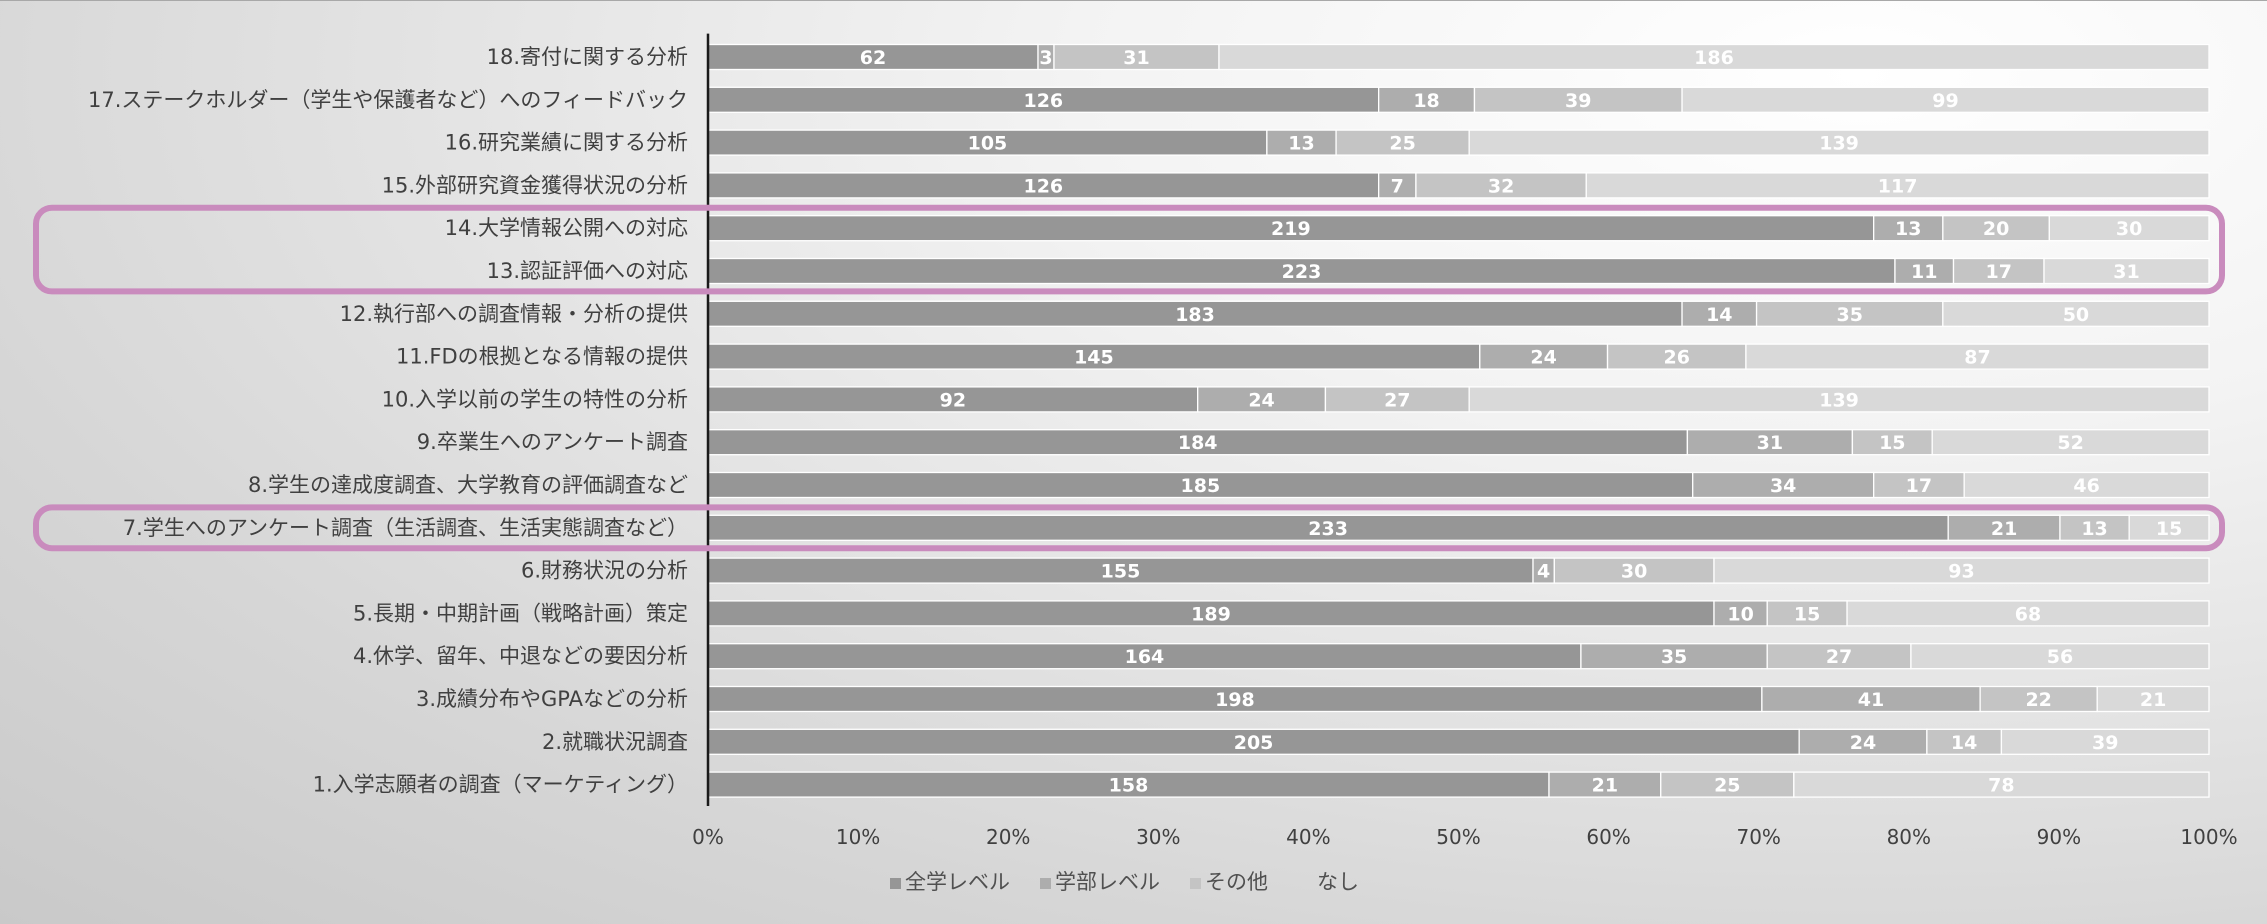 The height and width of the screenshot is (924, 2267). What do you see at coordinates (587, 271) in the screenshot?
I see `category-label: 13.認証評価への対応` at bounding box center [587, 271].